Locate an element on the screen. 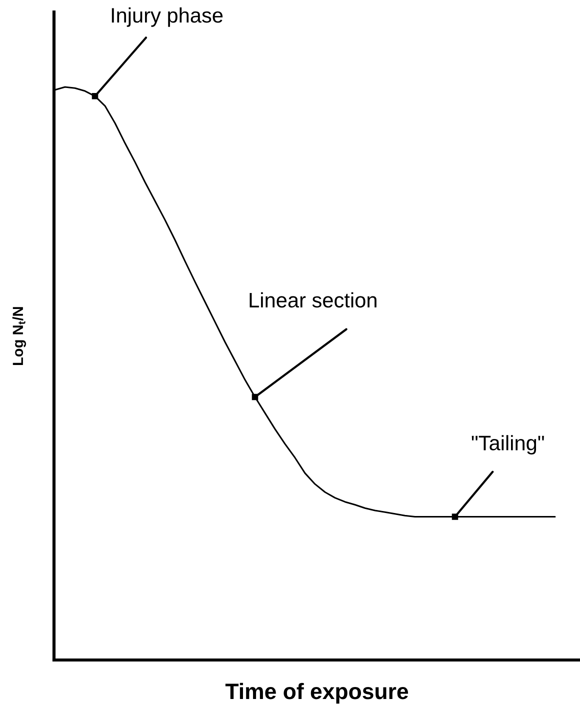  text: Injury phase is located at coordinates (167, 17).